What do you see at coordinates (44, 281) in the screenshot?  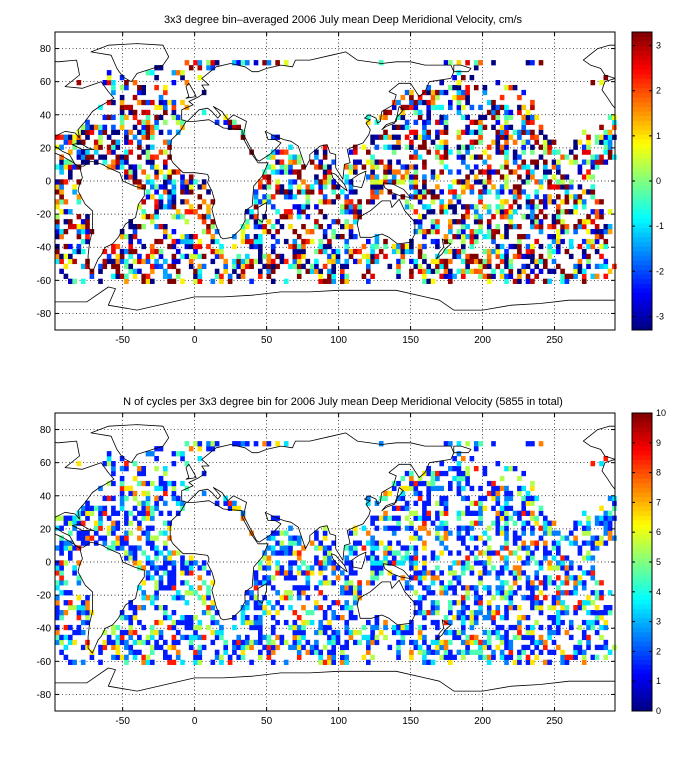 I see `y-tick-label: -60` at bounding box center [44, 281].